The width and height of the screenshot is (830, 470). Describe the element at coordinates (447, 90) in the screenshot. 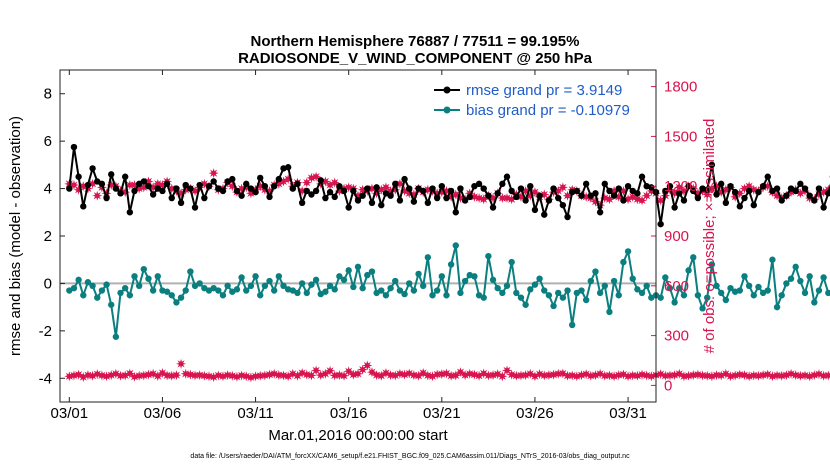

I see `legend-rmse-swatch-marker` at that location.